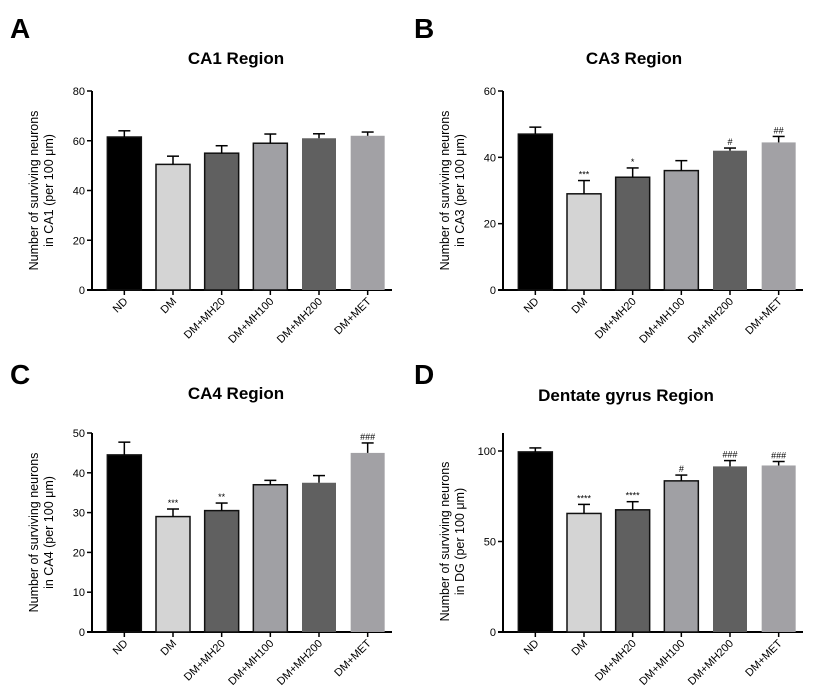 Image resolution: width=827 pixels, height=700 pixels. I want to click on y-axis-label: in DG (per 100 μm), so click(460, 541).